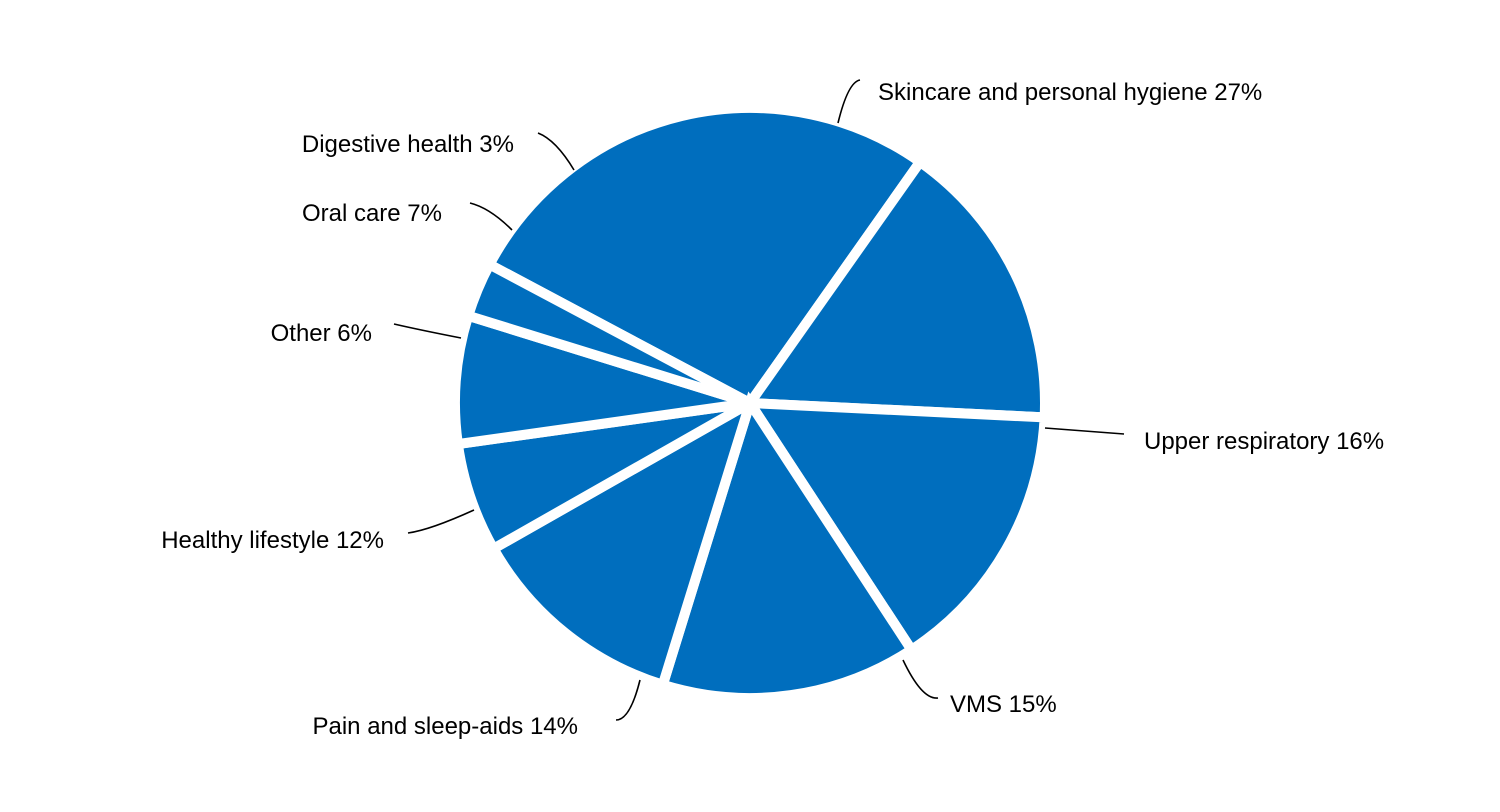 This screenshot has width=1500, height=812. I want to click on slice-label: Upper respiratory 16%, so click(1264, 441).